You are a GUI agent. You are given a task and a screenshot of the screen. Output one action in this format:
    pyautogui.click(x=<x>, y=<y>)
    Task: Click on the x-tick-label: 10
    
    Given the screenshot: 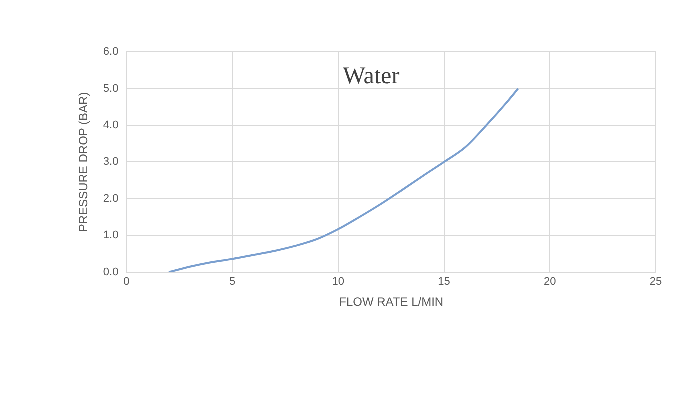 What is the action you would take?
    pyautogui.click(x=338, y=282)
    